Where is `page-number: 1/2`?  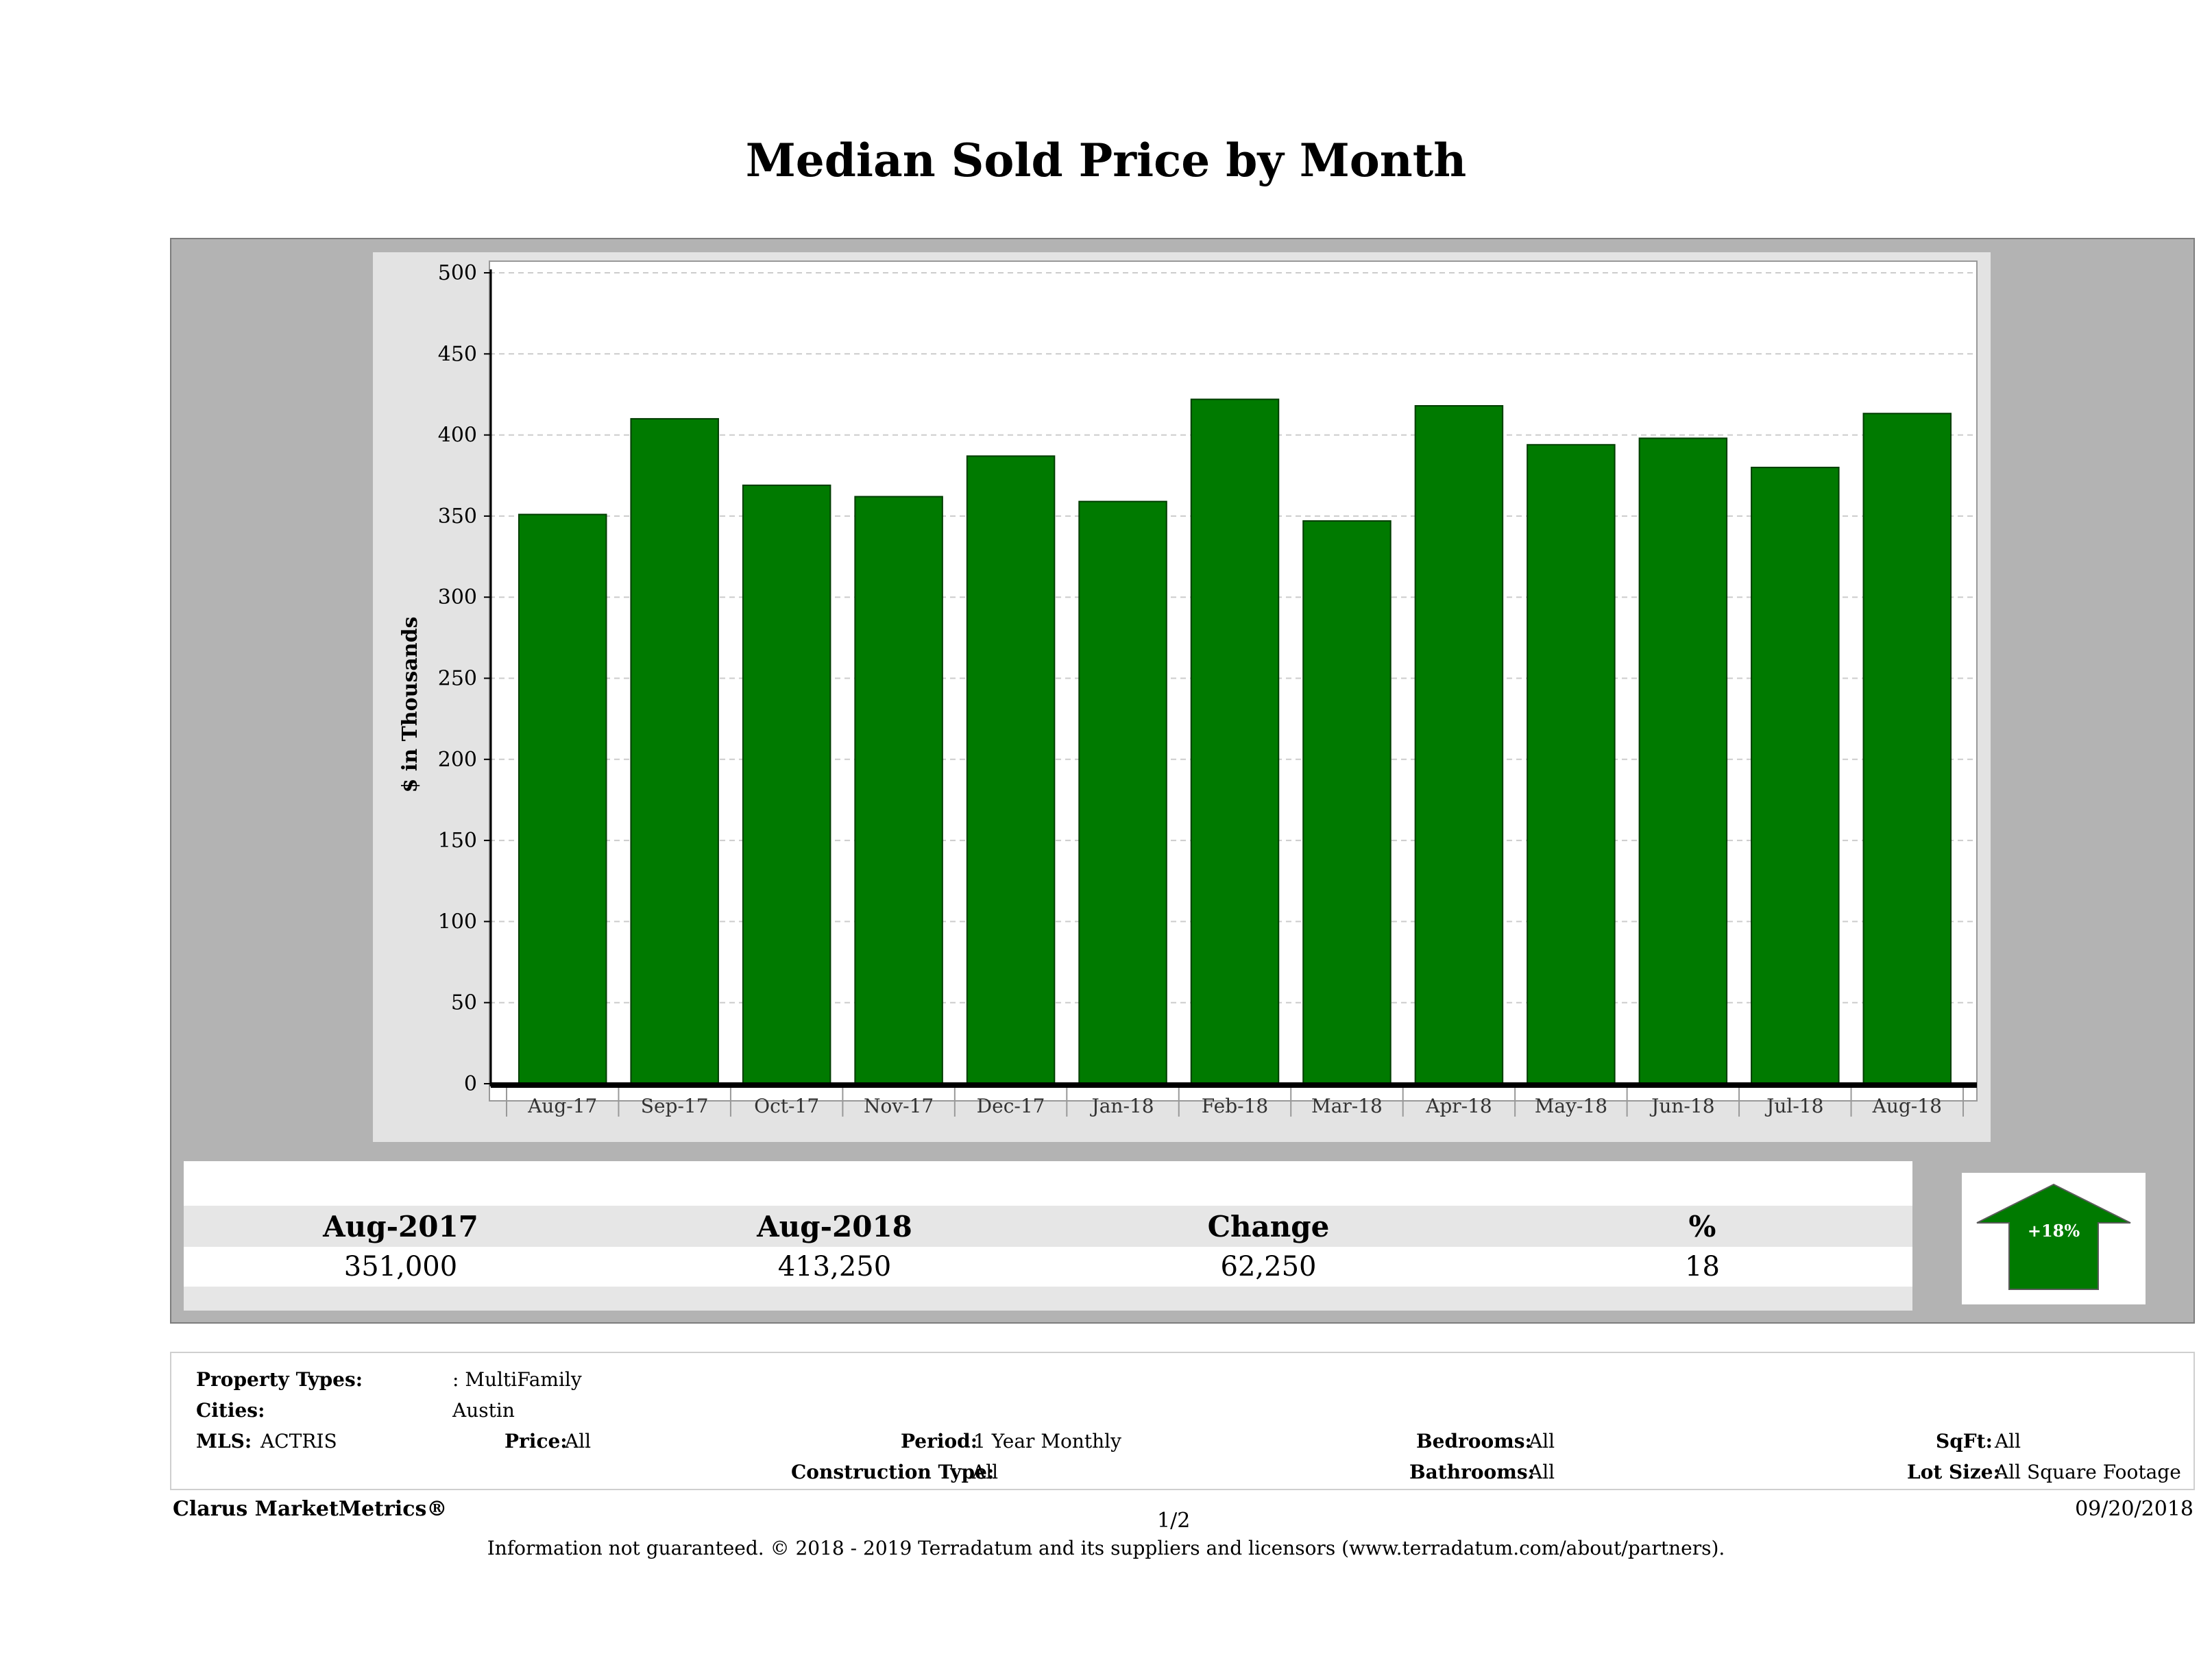 page-number: 1/2 is located at coordinates (1174, 1521).